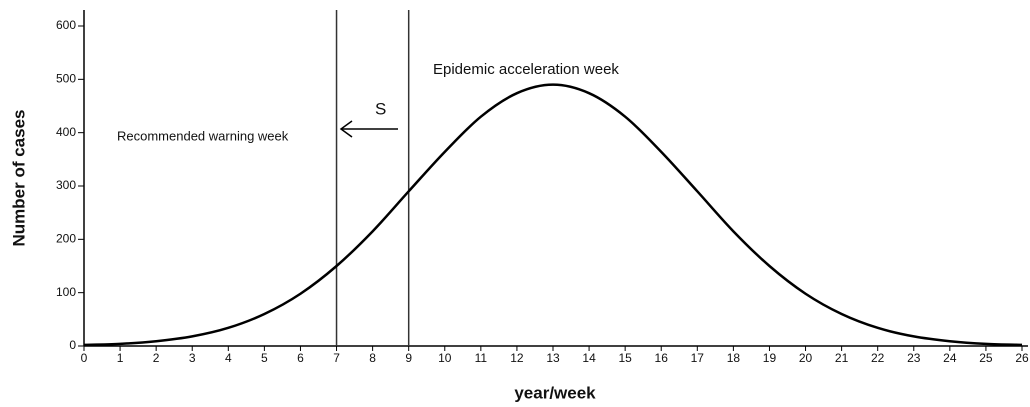  I want to click on y-axis-title: Number of cases, so click(18, 178).